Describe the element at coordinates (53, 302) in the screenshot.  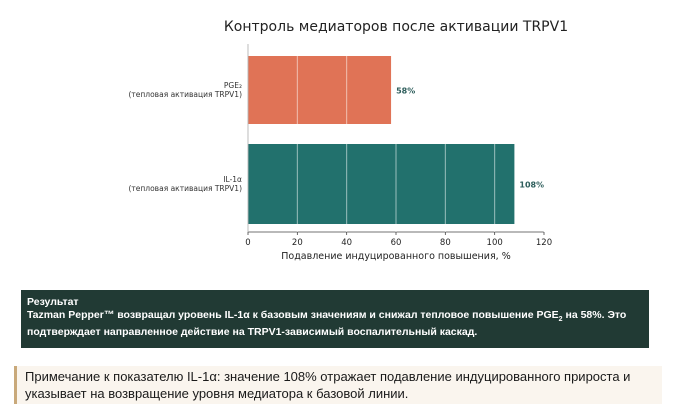
I see `result-title: Результат` at that location.